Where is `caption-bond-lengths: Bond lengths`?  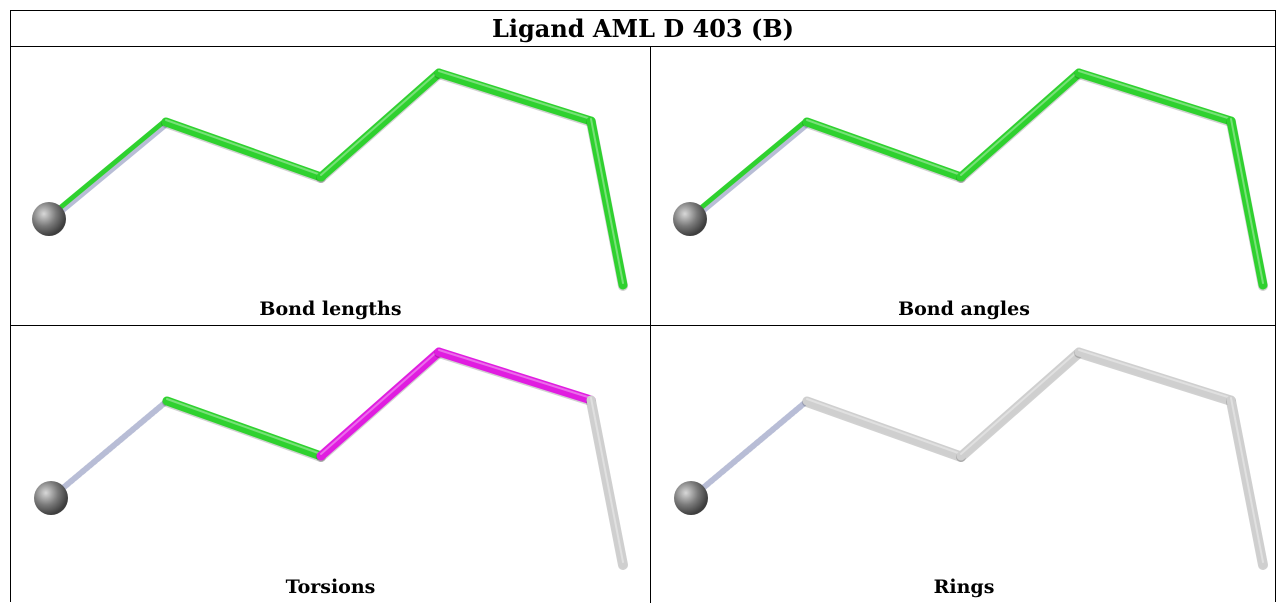 caption-bond-lengths: Bond lengths is located at coordinates (330, 309).